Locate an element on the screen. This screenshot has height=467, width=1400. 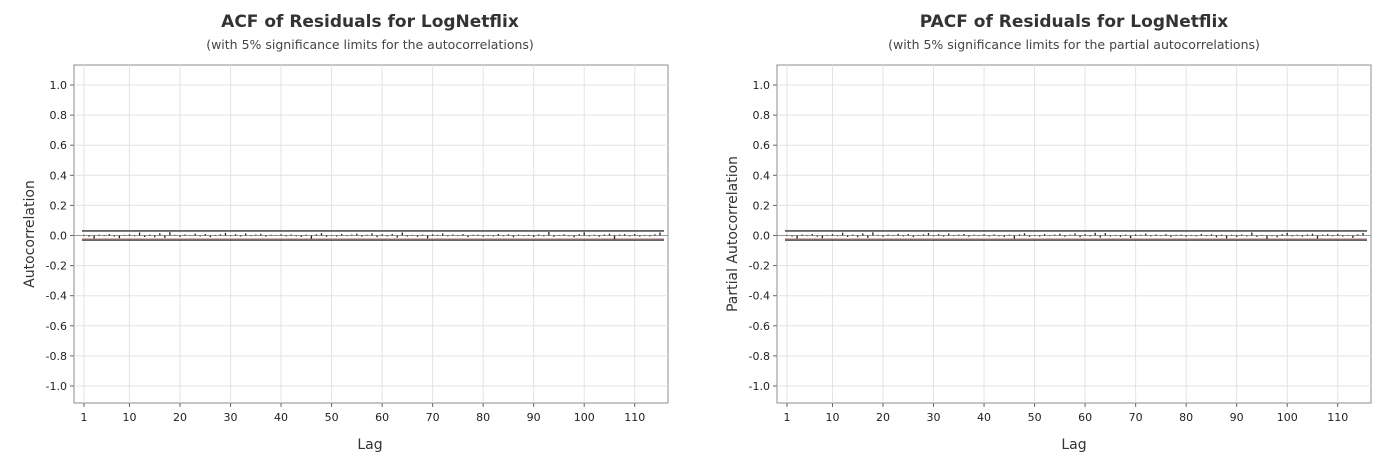
y-axis-label: Autocorrelation is located at coordinates (30, 234).